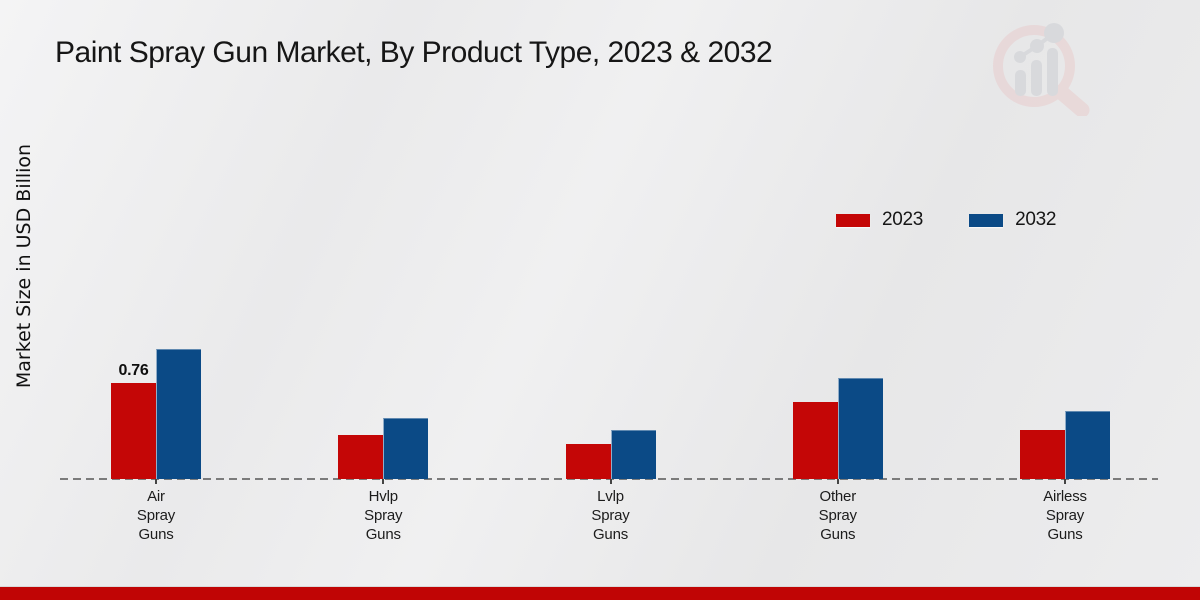 The image size is (1200, 600). What do you see at coordinates (860, 428) in the screenshot?
I see `bar-2032-other-spray-guns` at bounding box center [860, 428].